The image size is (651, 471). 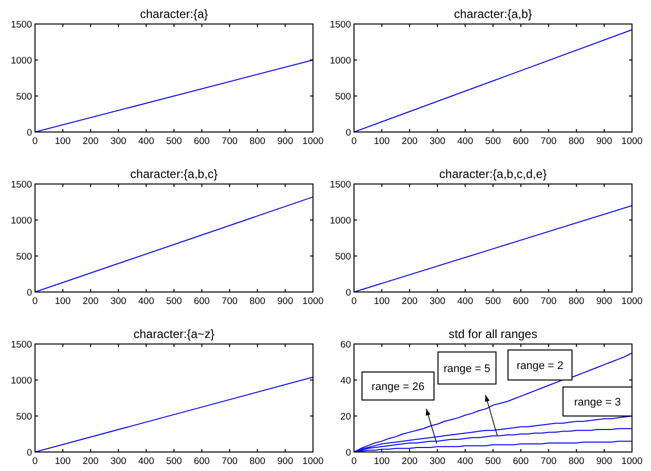 What do you see at coordinates (493, 14) in the screenshot?
I see `chart-title: character:{a,b}` at bounding box center [493, 14].